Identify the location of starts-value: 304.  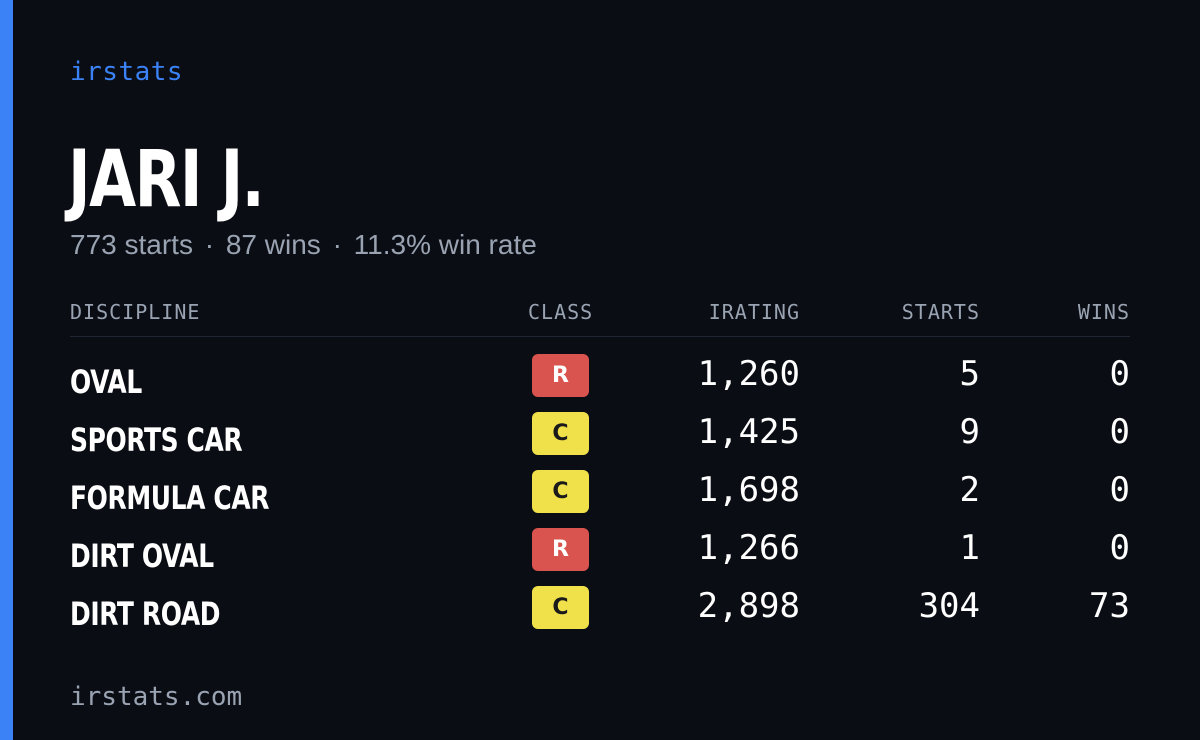
(949, 606).